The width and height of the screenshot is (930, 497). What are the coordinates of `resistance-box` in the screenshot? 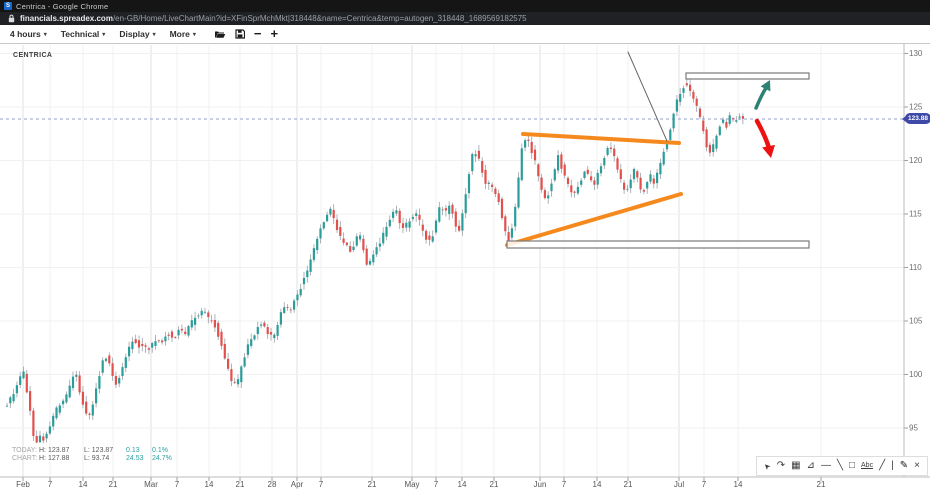 It's located at (747, 76).